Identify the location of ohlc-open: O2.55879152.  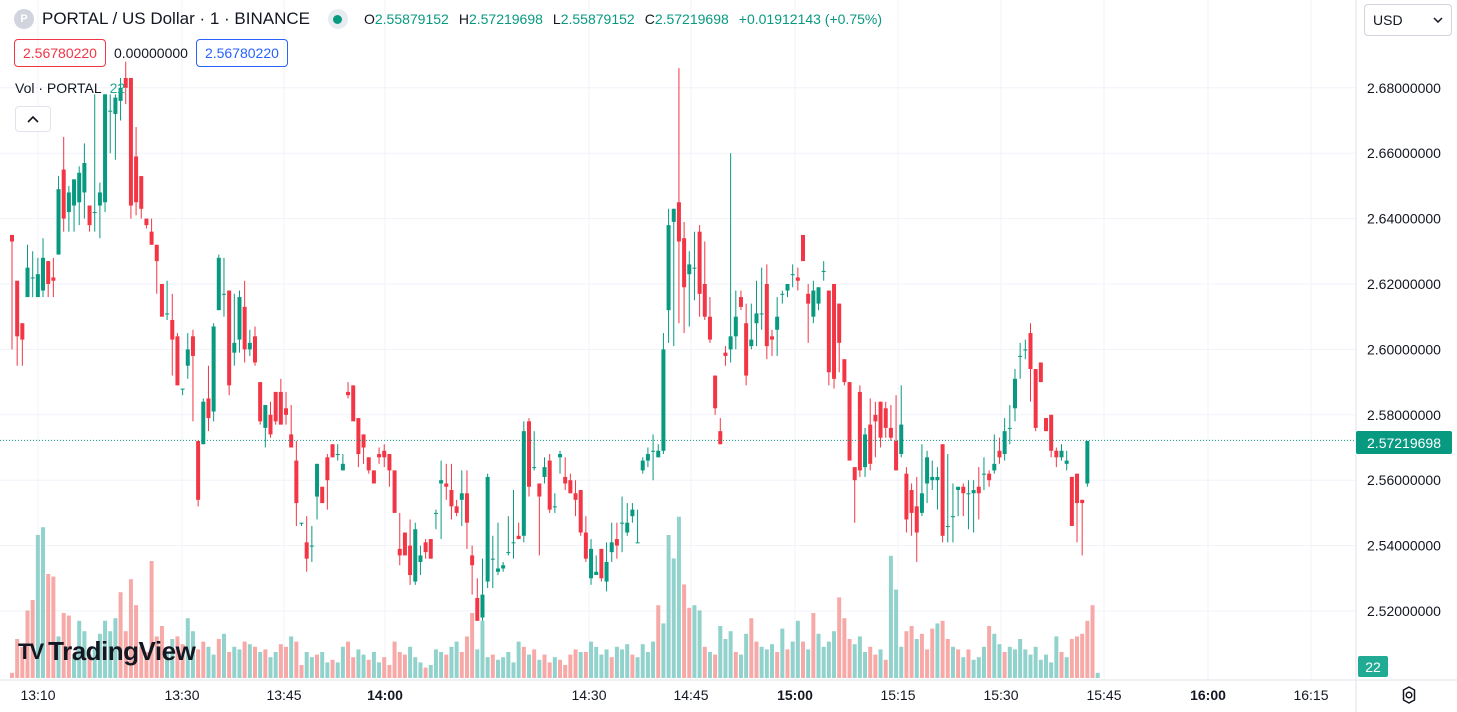
(406, 19).